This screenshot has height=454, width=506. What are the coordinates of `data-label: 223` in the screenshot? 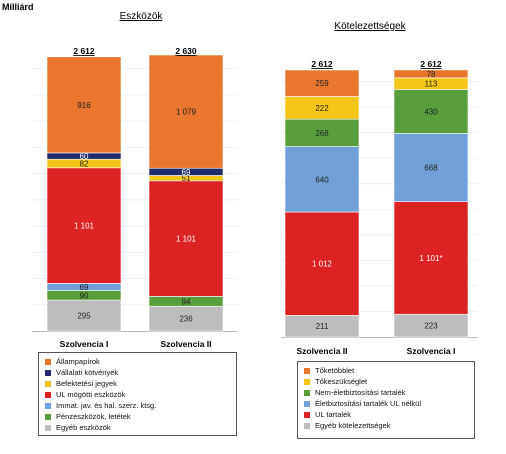 It's located at (431, 326).